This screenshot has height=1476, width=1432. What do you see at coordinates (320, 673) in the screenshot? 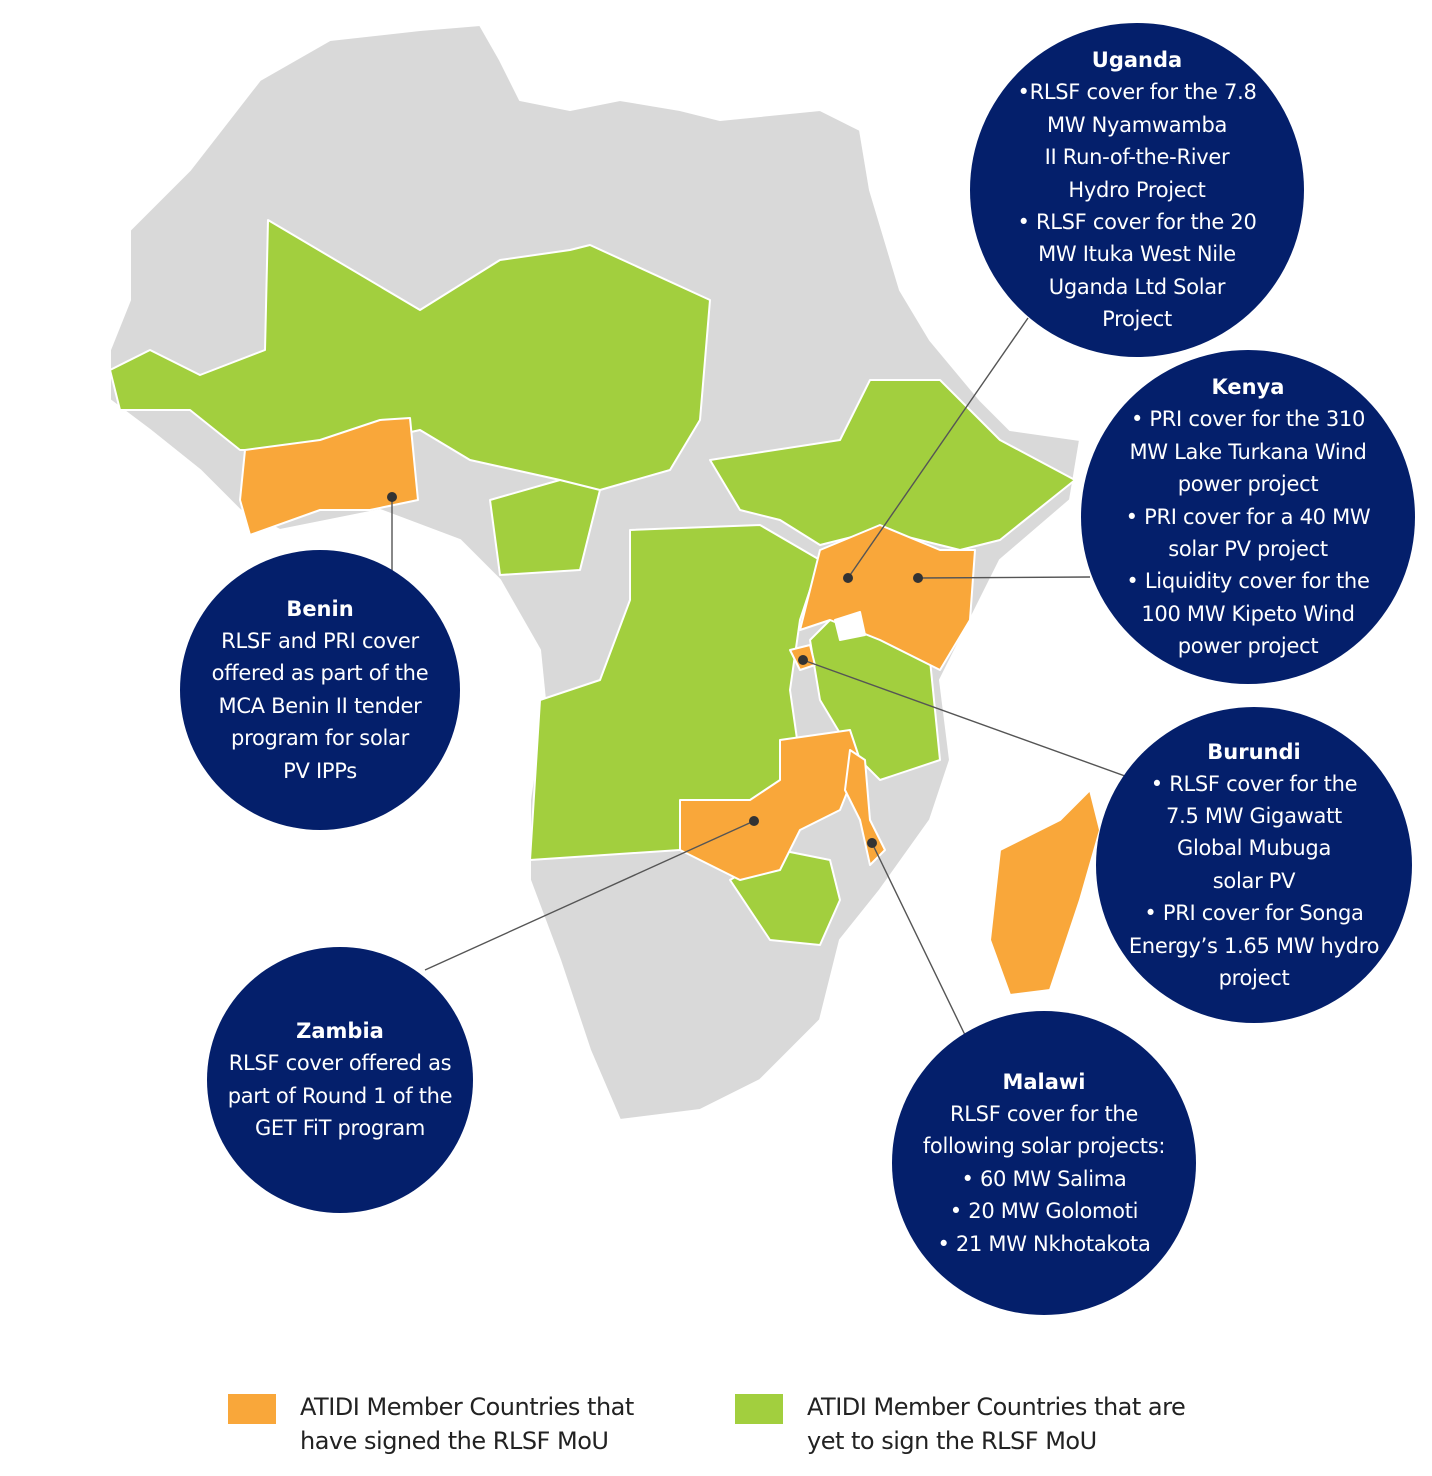
I see `callout-line: offered as part of the` at bounding box center [320, 673].